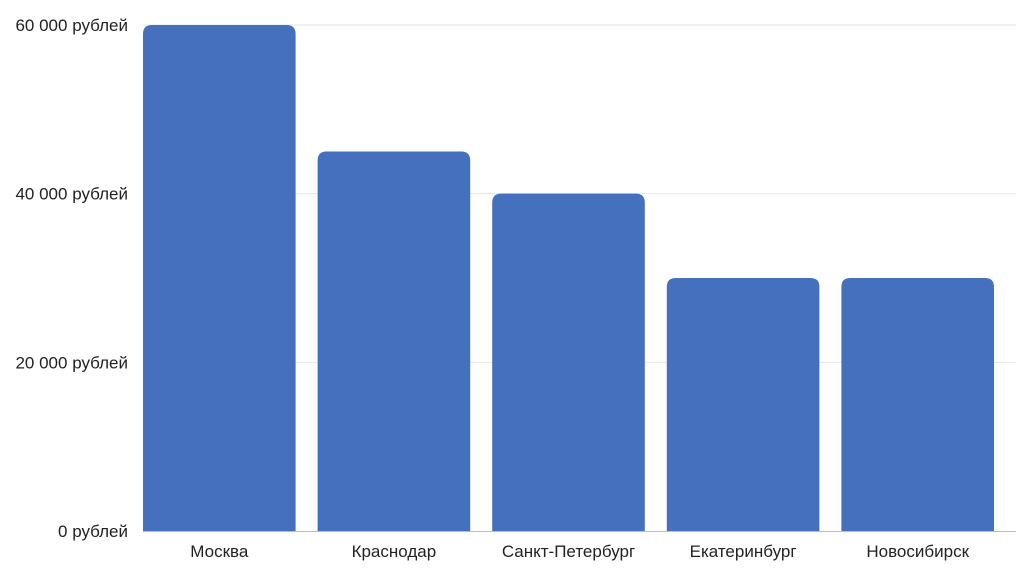 The image size is (1024, 576). What do you see at coordinates (917, 551) in the screenshot?
I see `x-category-label: Новосибирск` at bounding box center [917, 551].